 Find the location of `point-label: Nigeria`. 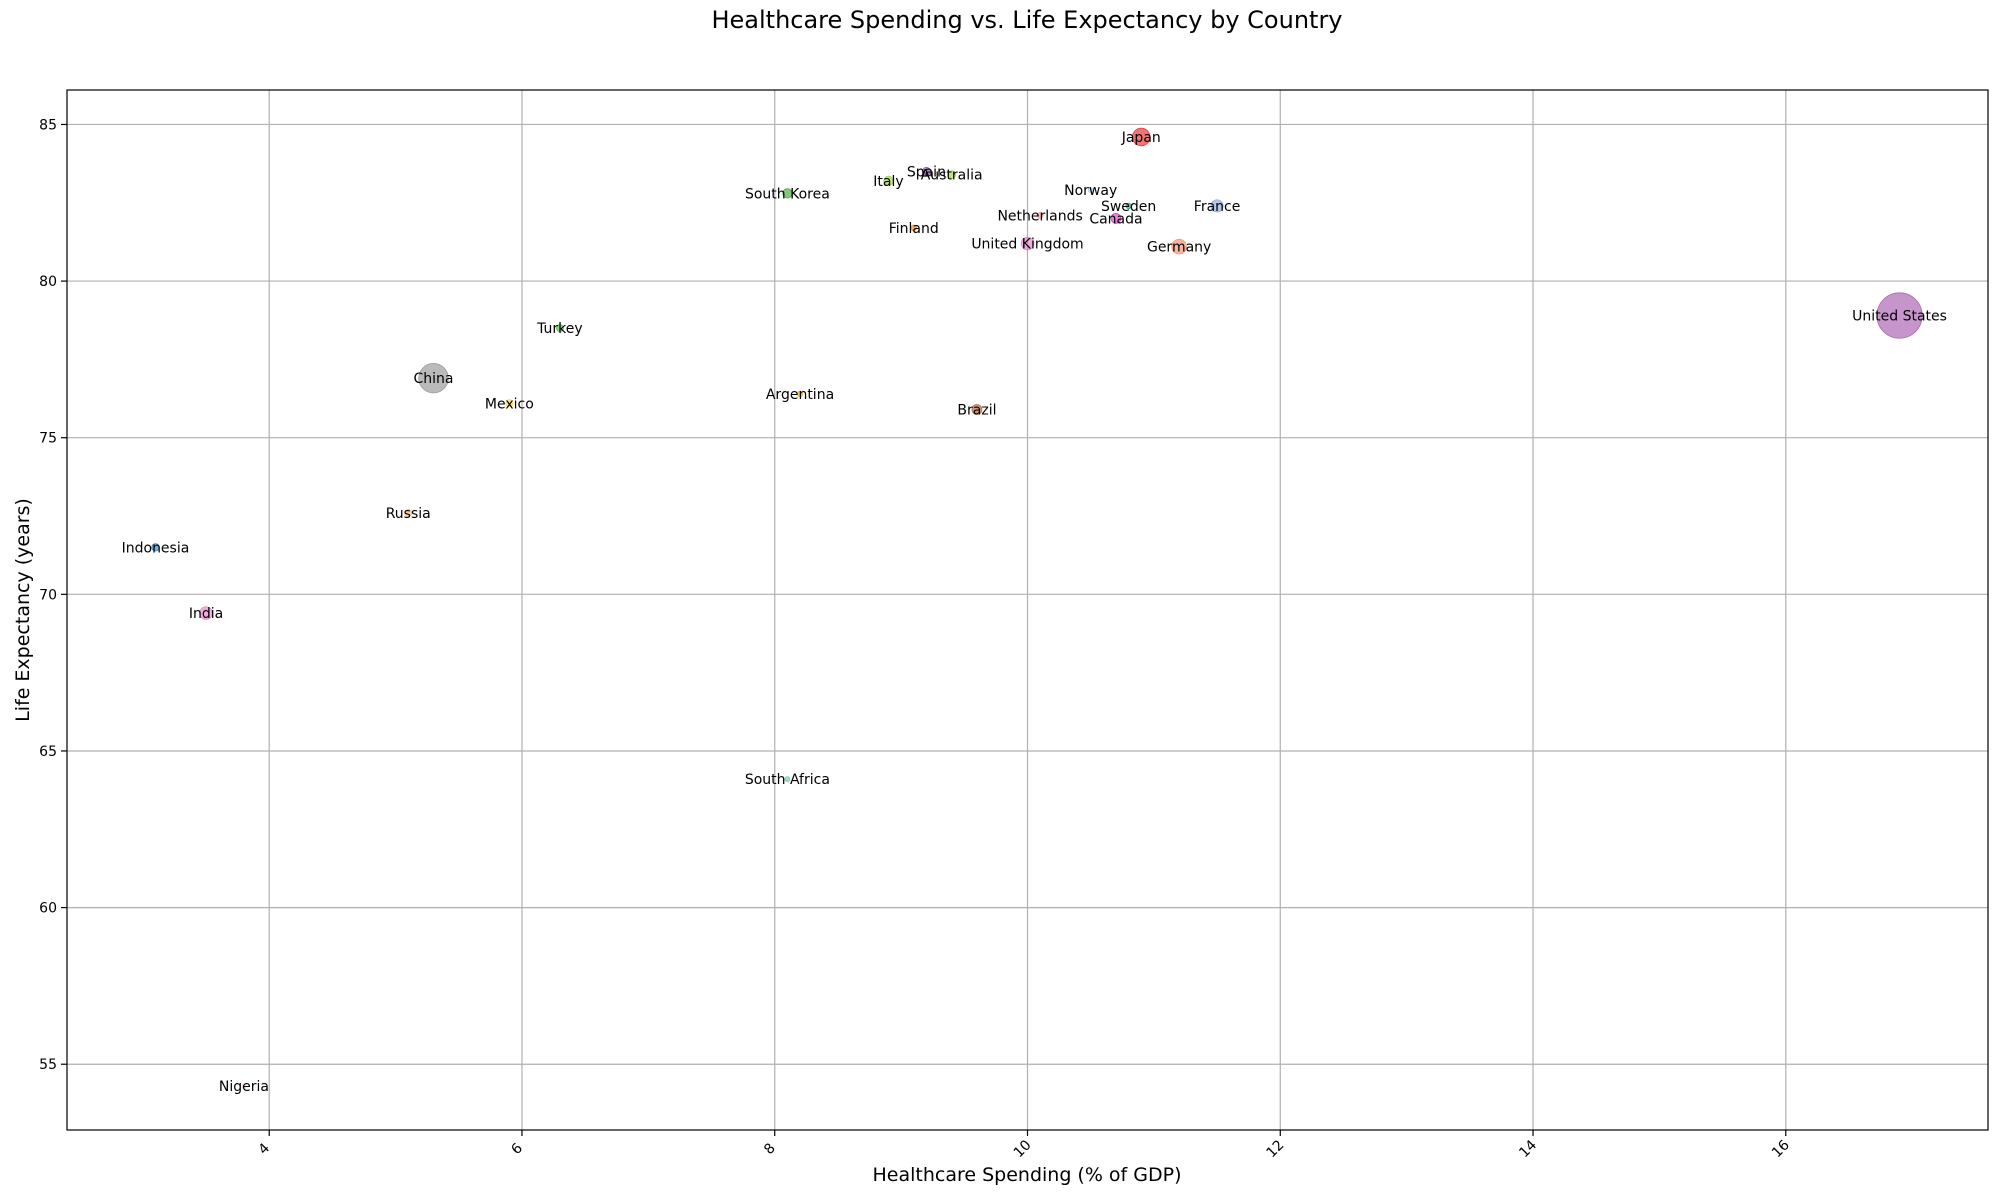

point-label: Nigeria is located at coordinates (244, 1087).